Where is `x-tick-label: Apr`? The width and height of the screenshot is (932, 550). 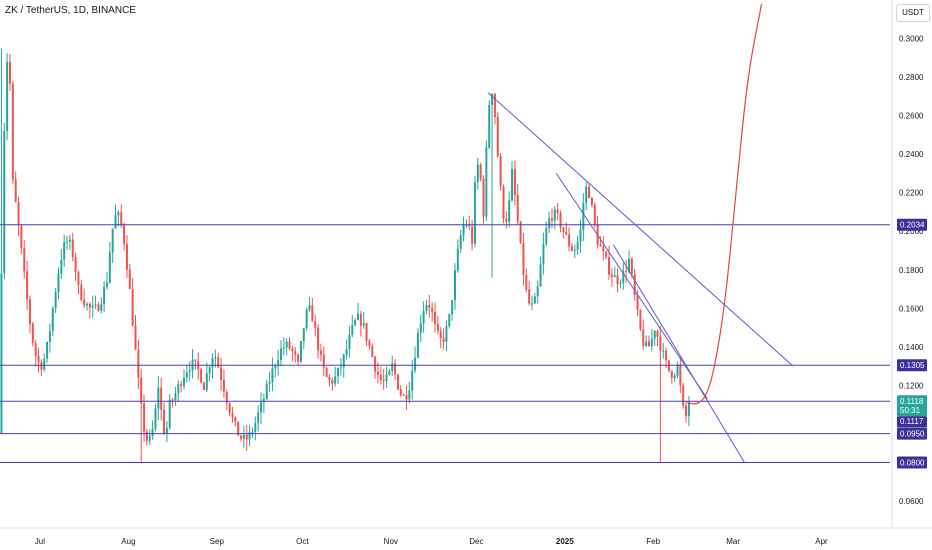 x-tick-label: Apr is located at coordinates (821, 541).